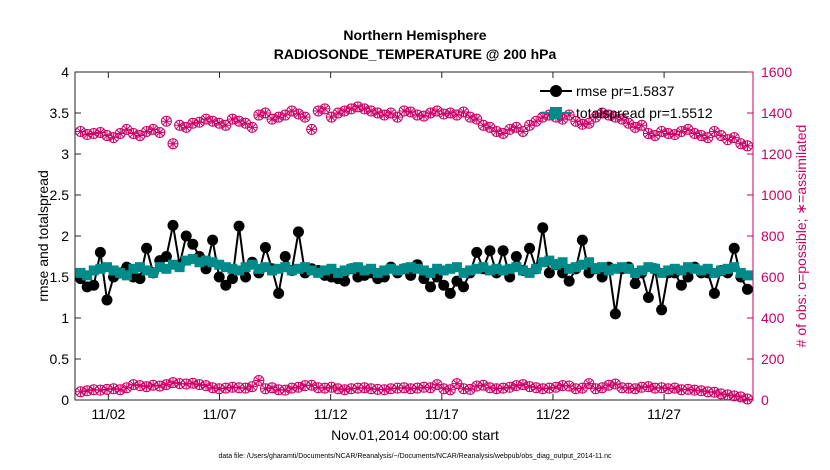 The height and width of the screenshot is (470, 830). I want to click on y-tick-label-left: 0, so click(65, 400).